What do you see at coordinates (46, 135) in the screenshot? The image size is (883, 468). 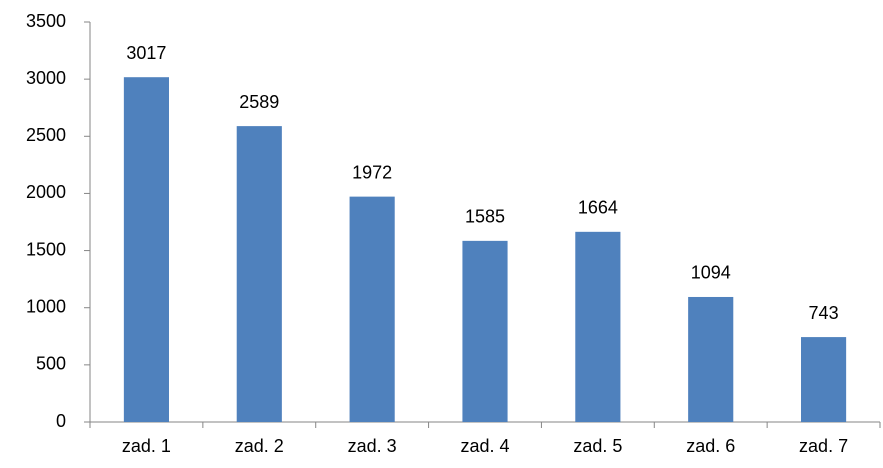 I see `y-tick-label: 2500` at bounding box center [46, 135].